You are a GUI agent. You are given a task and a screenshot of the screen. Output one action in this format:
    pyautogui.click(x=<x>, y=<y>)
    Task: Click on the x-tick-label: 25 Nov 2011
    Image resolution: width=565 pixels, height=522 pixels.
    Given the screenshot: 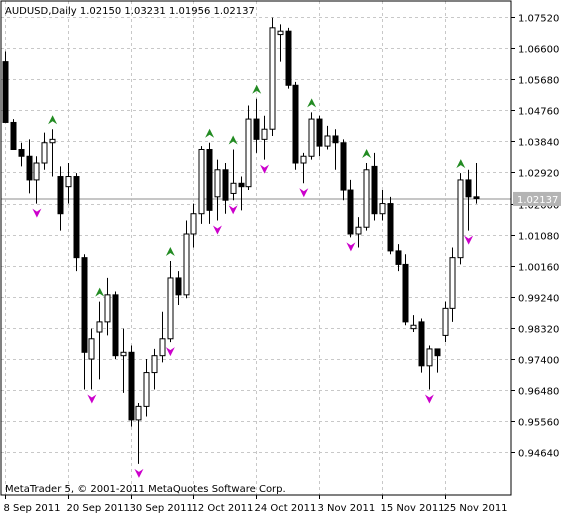 What is the action you would take?
    pyautogui.click(x=476, y=508)
    